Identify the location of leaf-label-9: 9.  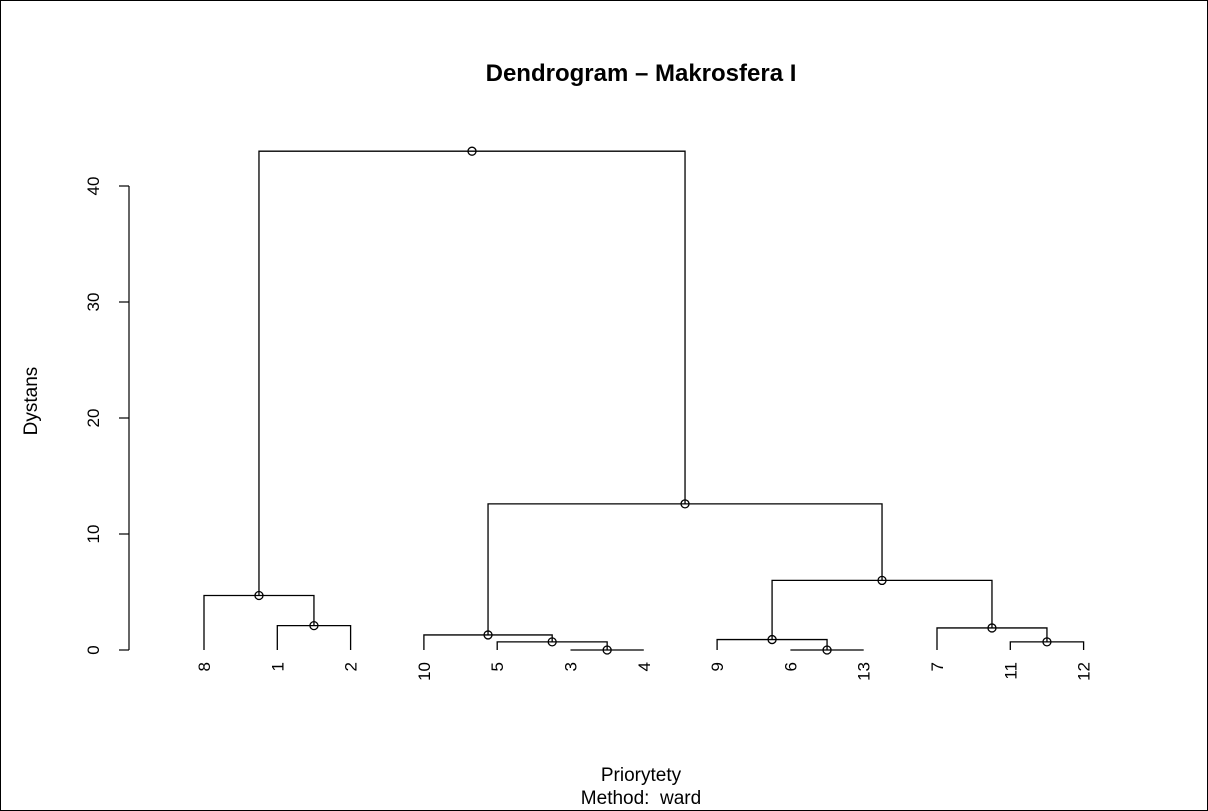
(717, 666).